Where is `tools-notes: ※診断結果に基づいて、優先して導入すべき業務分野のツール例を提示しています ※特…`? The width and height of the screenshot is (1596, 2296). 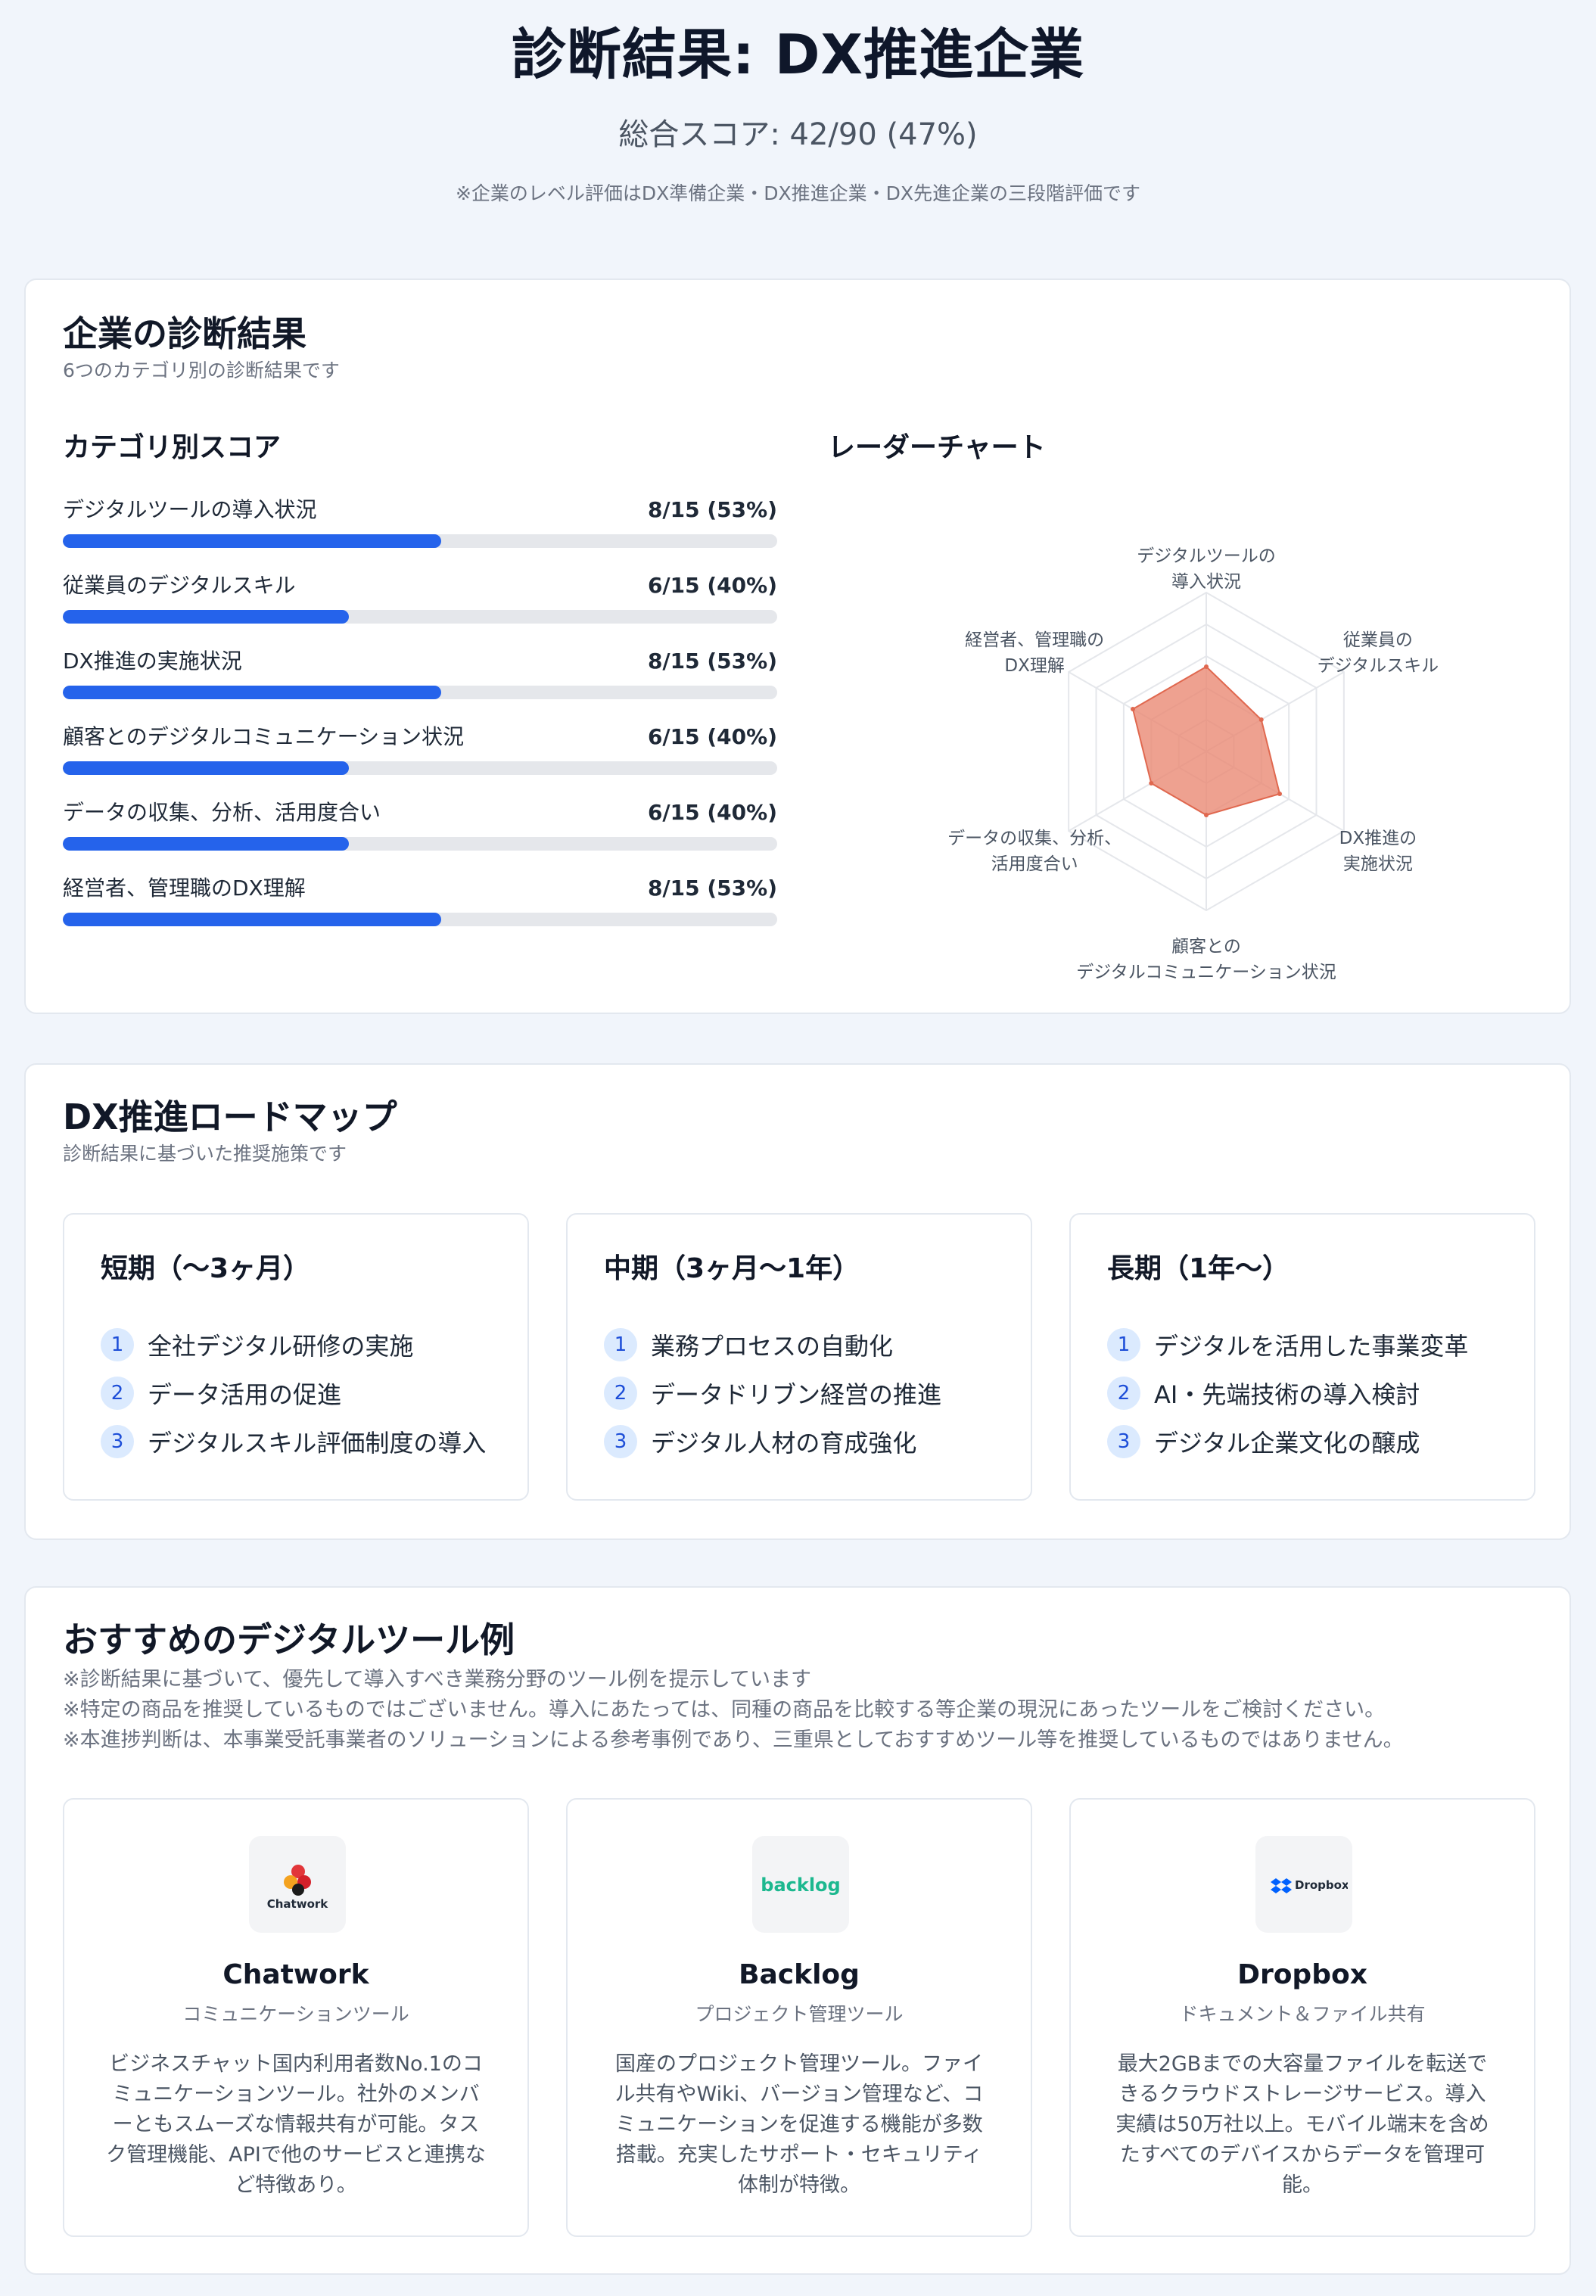
tools-notes: ※診断結果に基づいて、優先して導入すべき業務分野のツール例を提示しています ※特… is located at coordinates (733, 1711).